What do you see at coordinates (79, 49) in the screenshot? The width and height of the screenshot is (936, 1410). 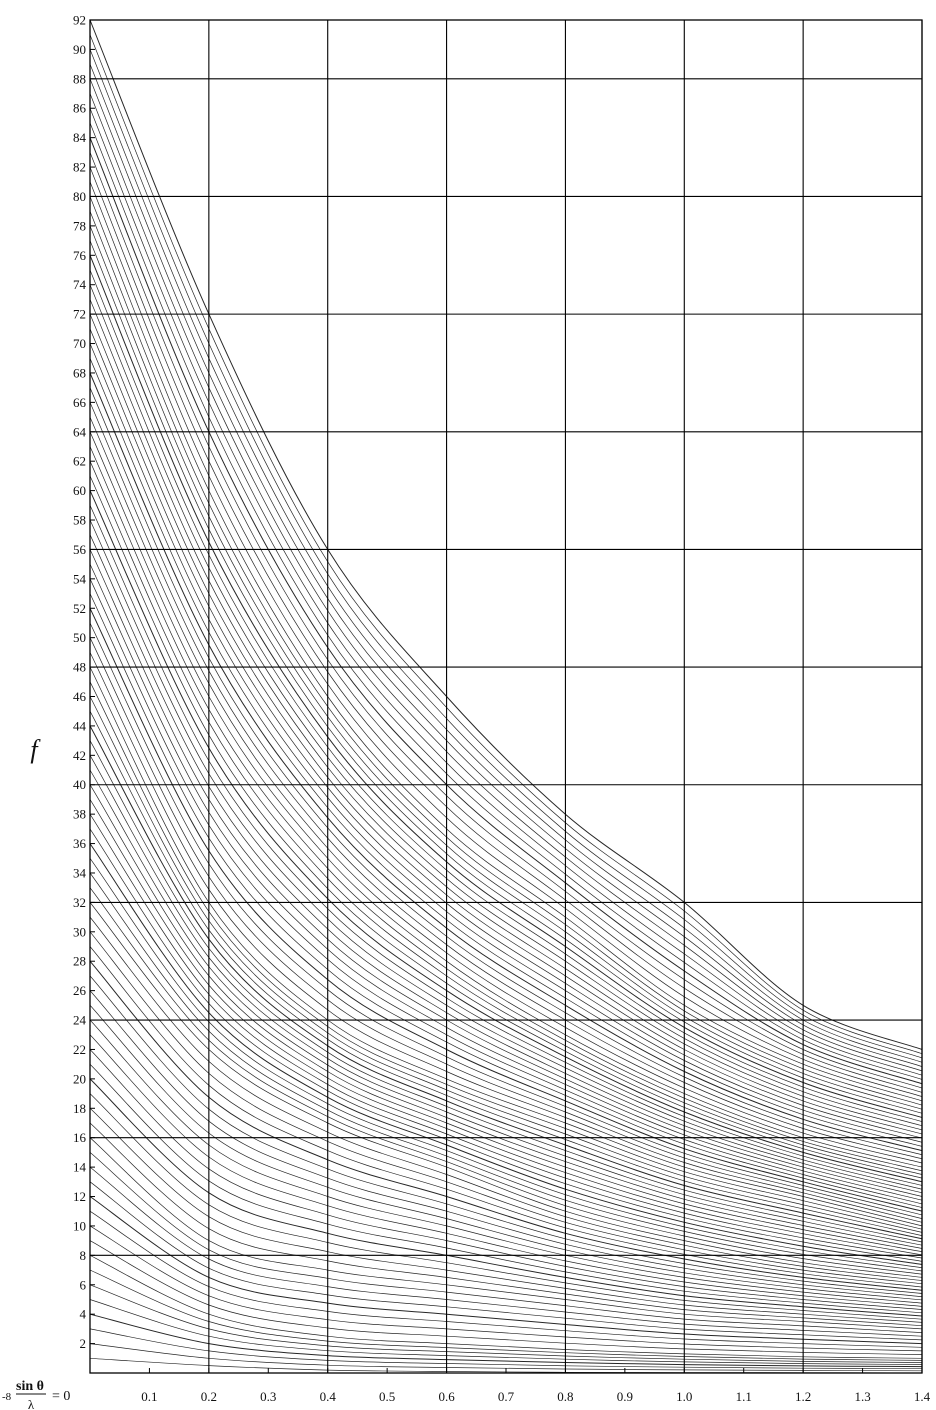 I see `y-tick-label: 90` at bounding box center [79, 49].